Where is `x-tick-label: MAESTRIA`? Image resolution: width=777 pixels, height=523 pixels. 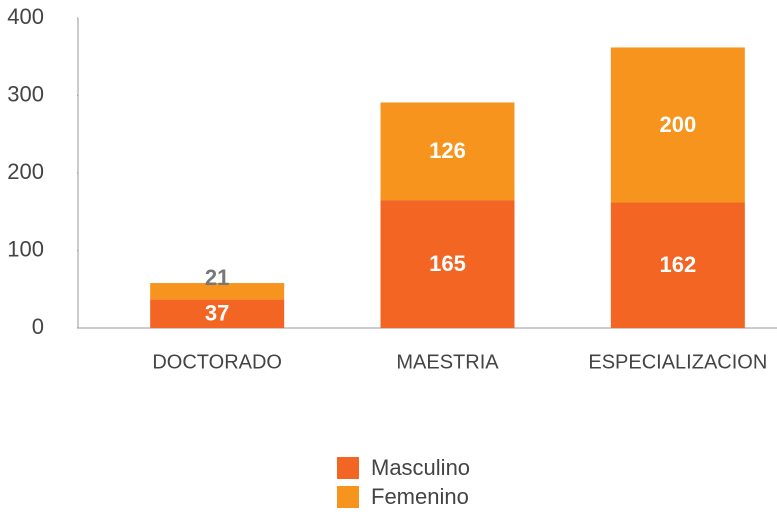
x-tick-label: MAESTRIA is located at coordinates (447, 362).